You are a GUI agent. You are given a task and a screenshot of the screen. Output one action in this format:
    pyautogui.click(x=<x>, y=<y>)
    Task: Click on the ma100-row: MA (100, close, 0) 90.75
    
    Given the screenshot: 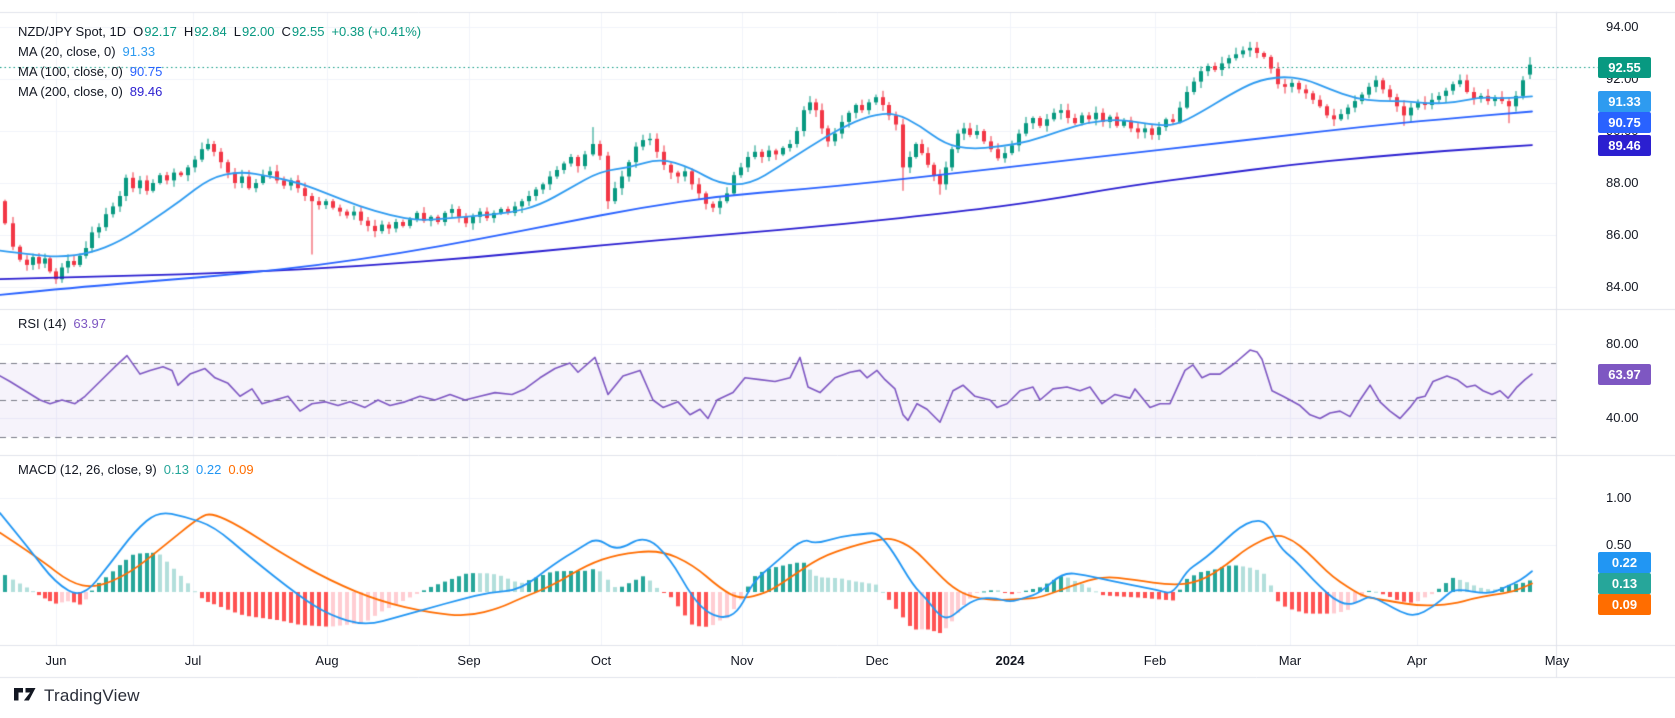 What is the action you would take?
    pyautogui.click(x=219, y=72)
    